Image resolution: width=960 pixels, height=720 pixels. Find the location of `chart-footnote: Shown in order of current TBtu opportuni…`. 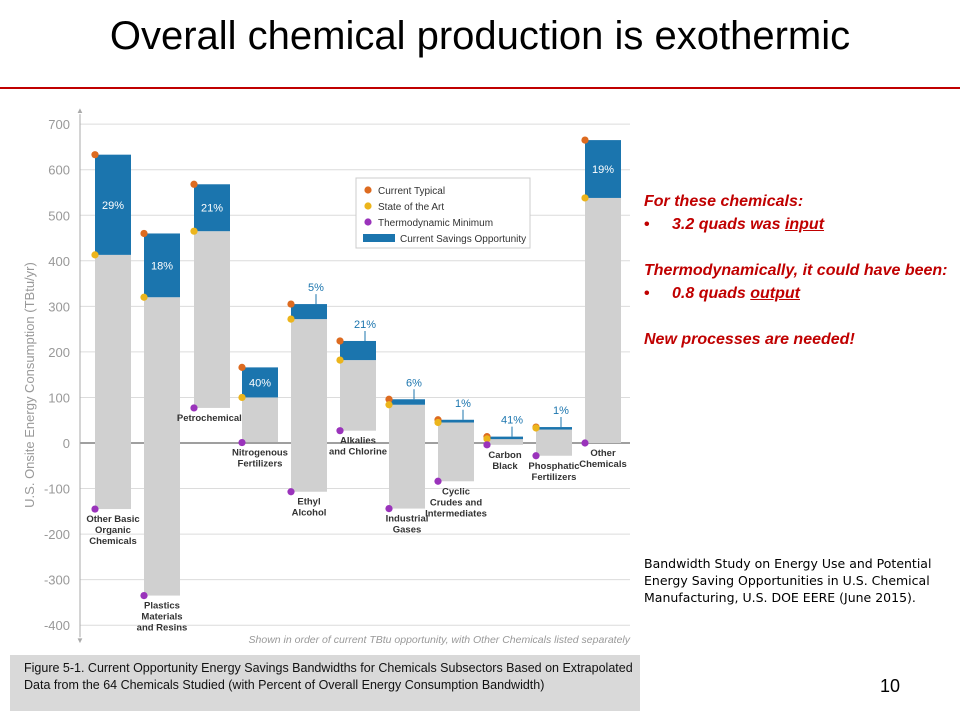

chart-footnote: Shown in order of current TBtu opportuni… is located at coordinates (440, 640).